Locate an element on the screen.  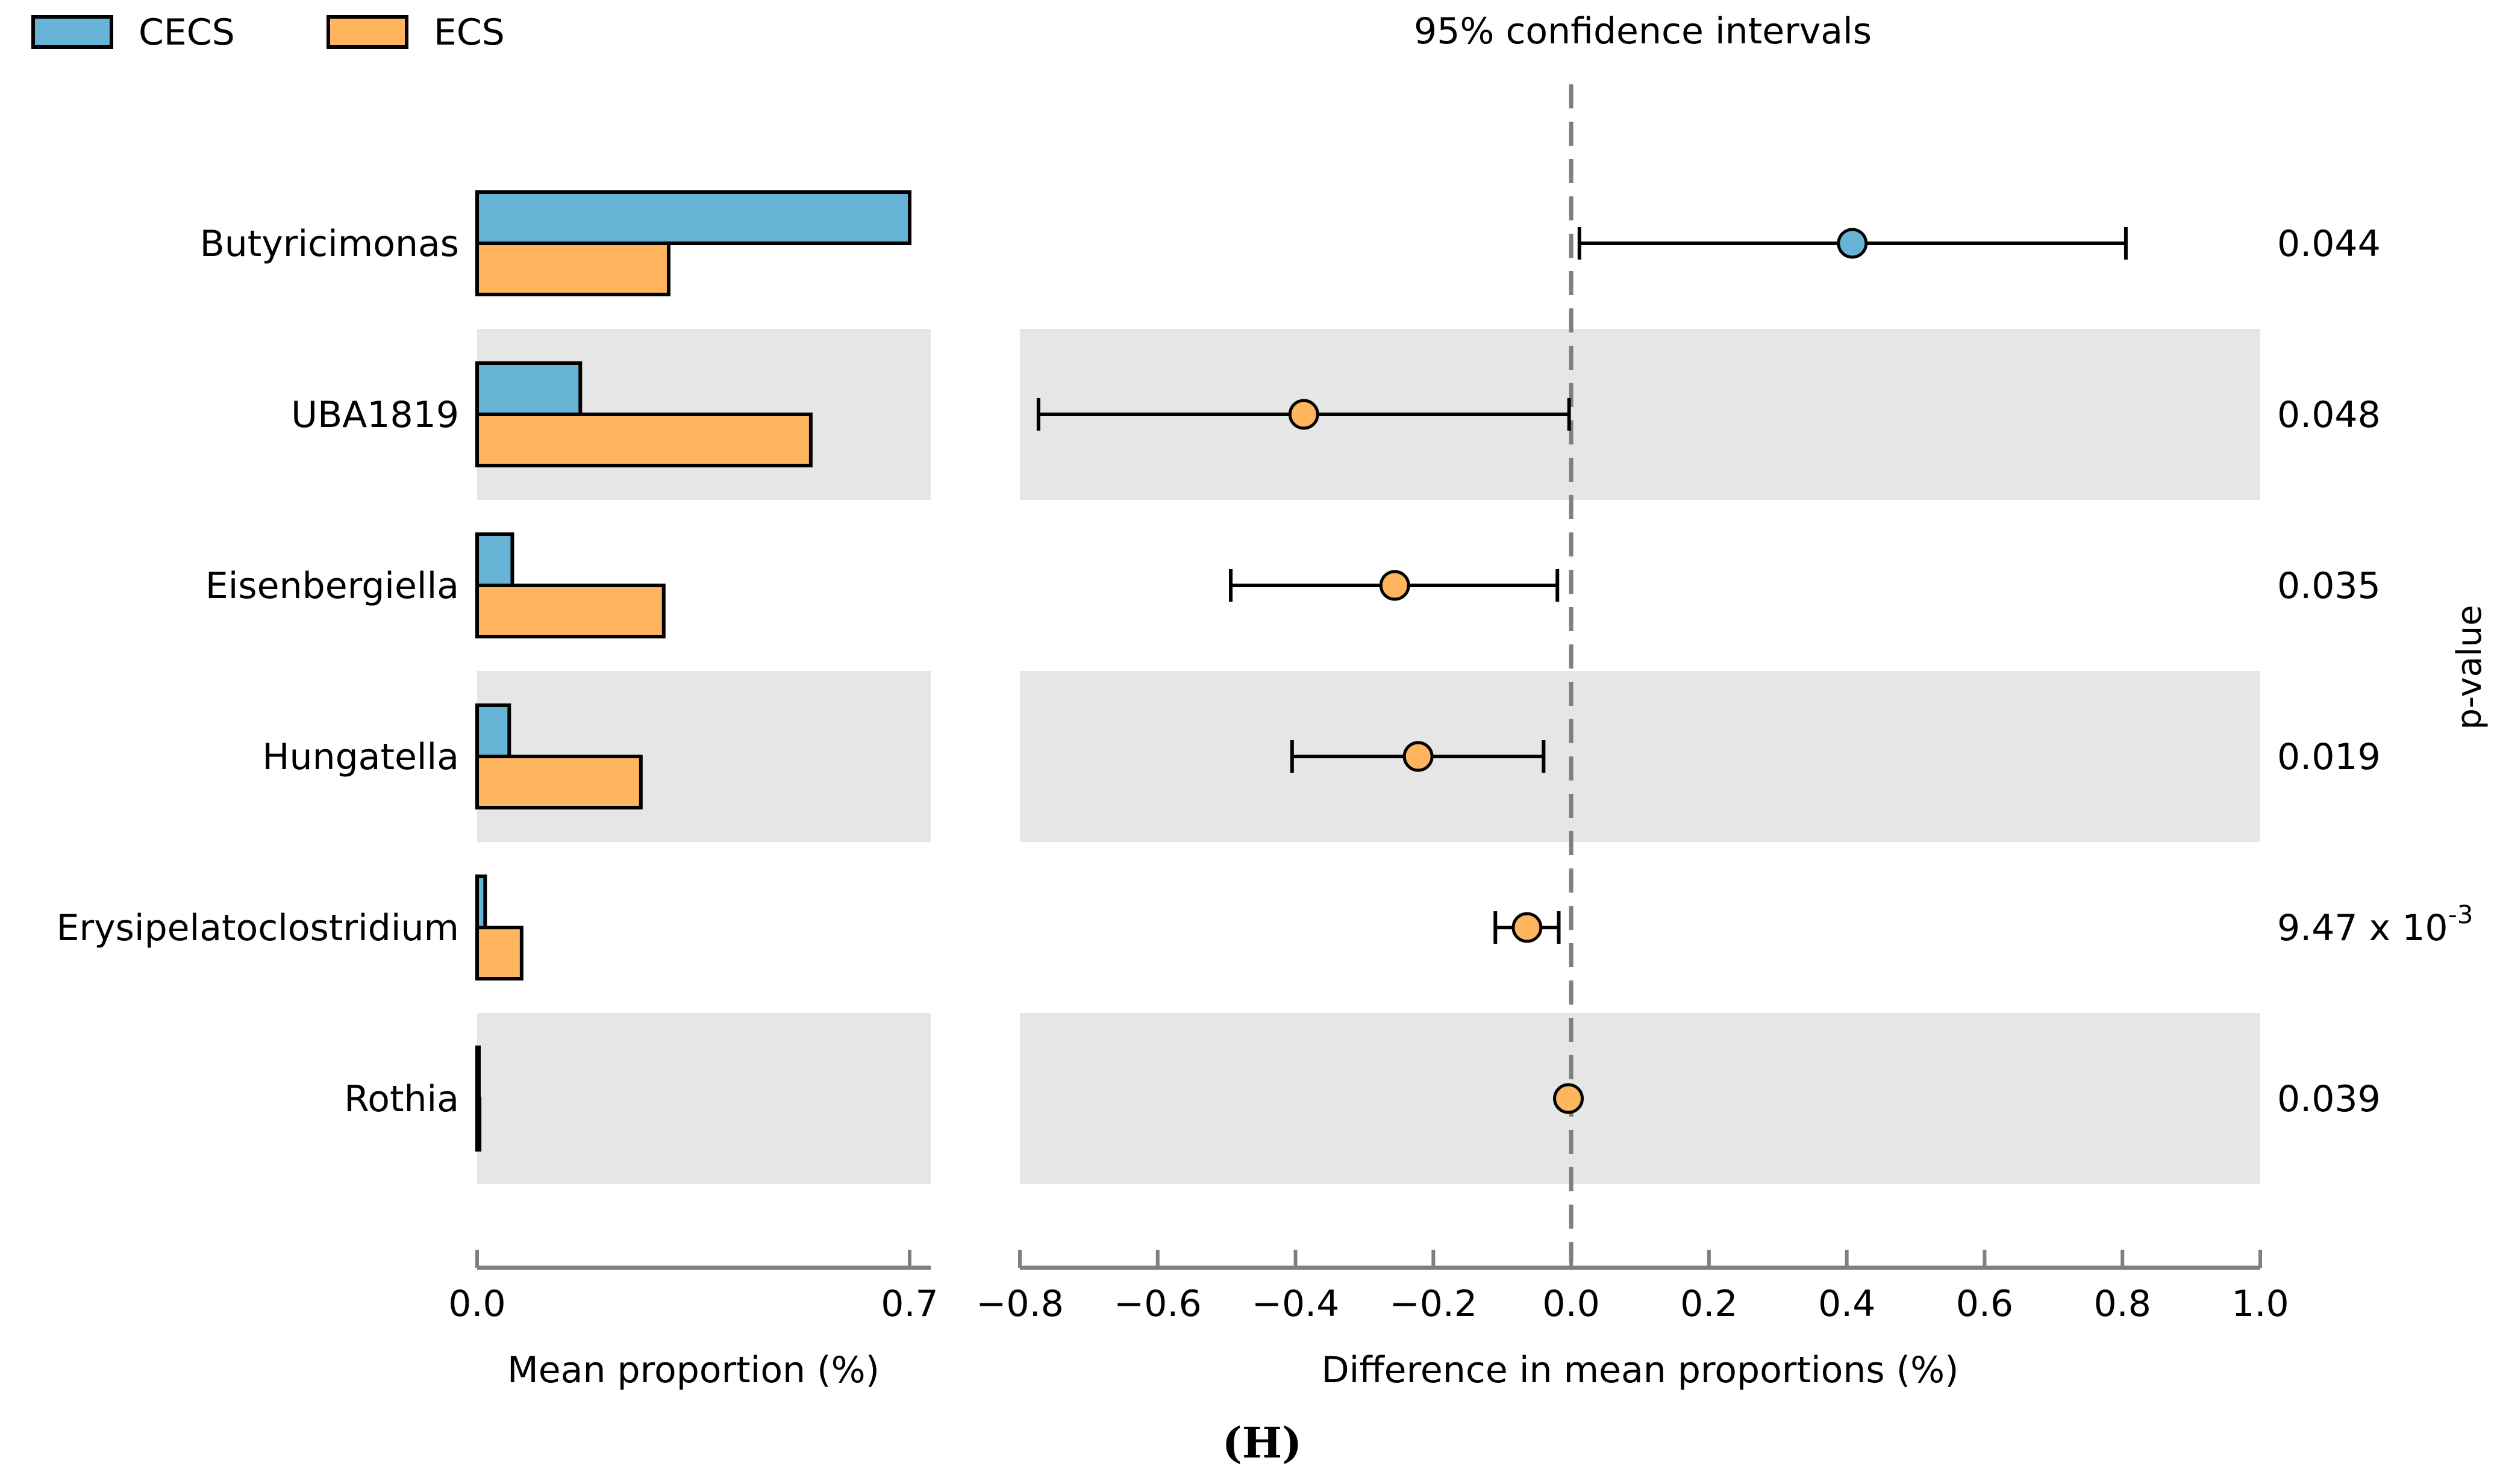
bar-cecs-erysipelatoclostridium is located at coordinates (481, 902).